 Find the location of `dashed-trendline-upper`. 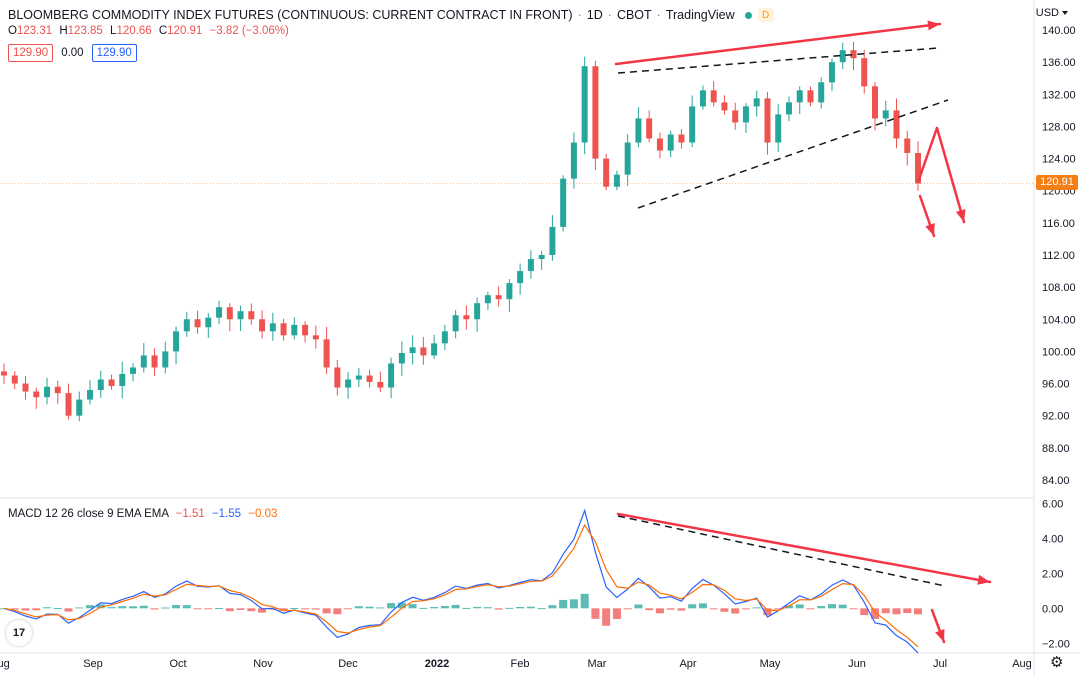

dashed-trendline-upper is located at coordinates (778, 60).